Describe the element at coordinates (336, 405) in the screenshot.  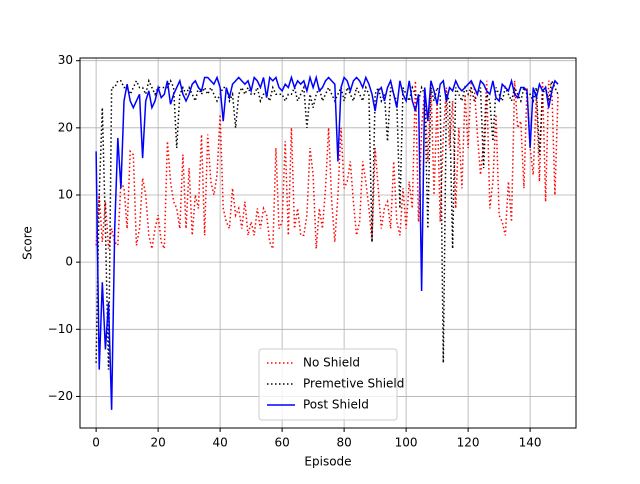
I see `legend-label: Post Shield` at that location.